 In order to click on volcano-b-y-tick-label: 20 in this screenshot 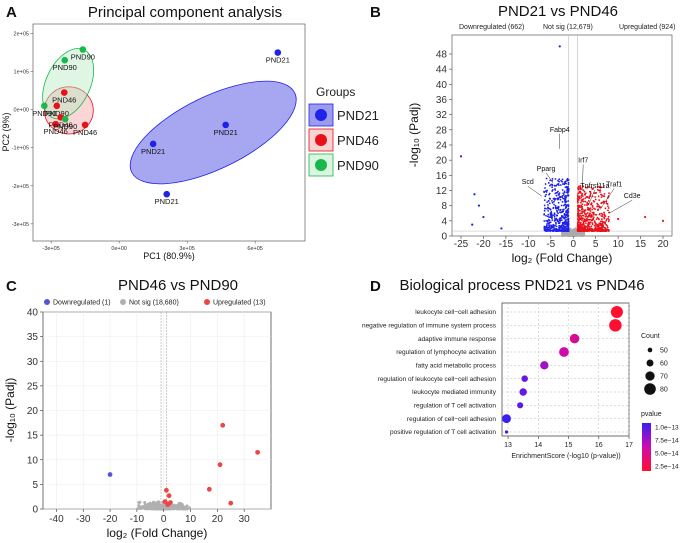, I will do `click(442, 161)`.